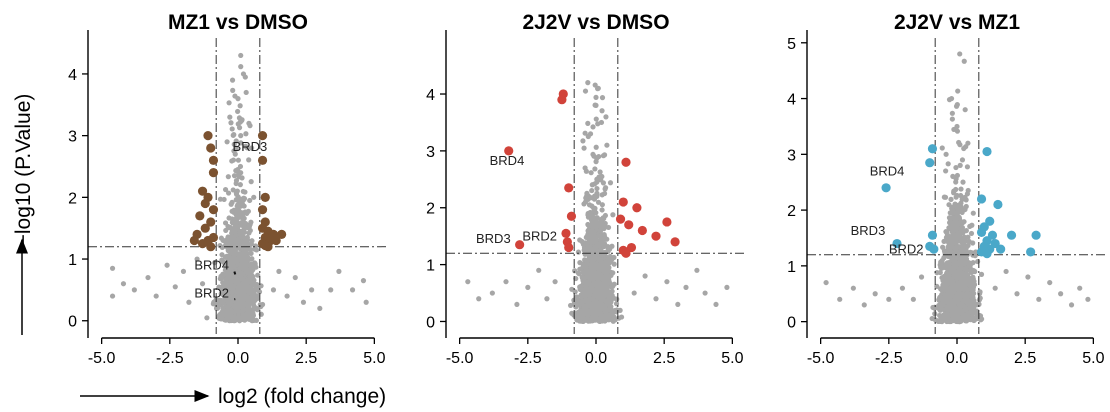 This screenshot has width=1110, height=412. What do you see at coordinates (539, 236) in the screenshot?
I see `gene-label-brd2: BRD2` at bounding box center [539, 236].